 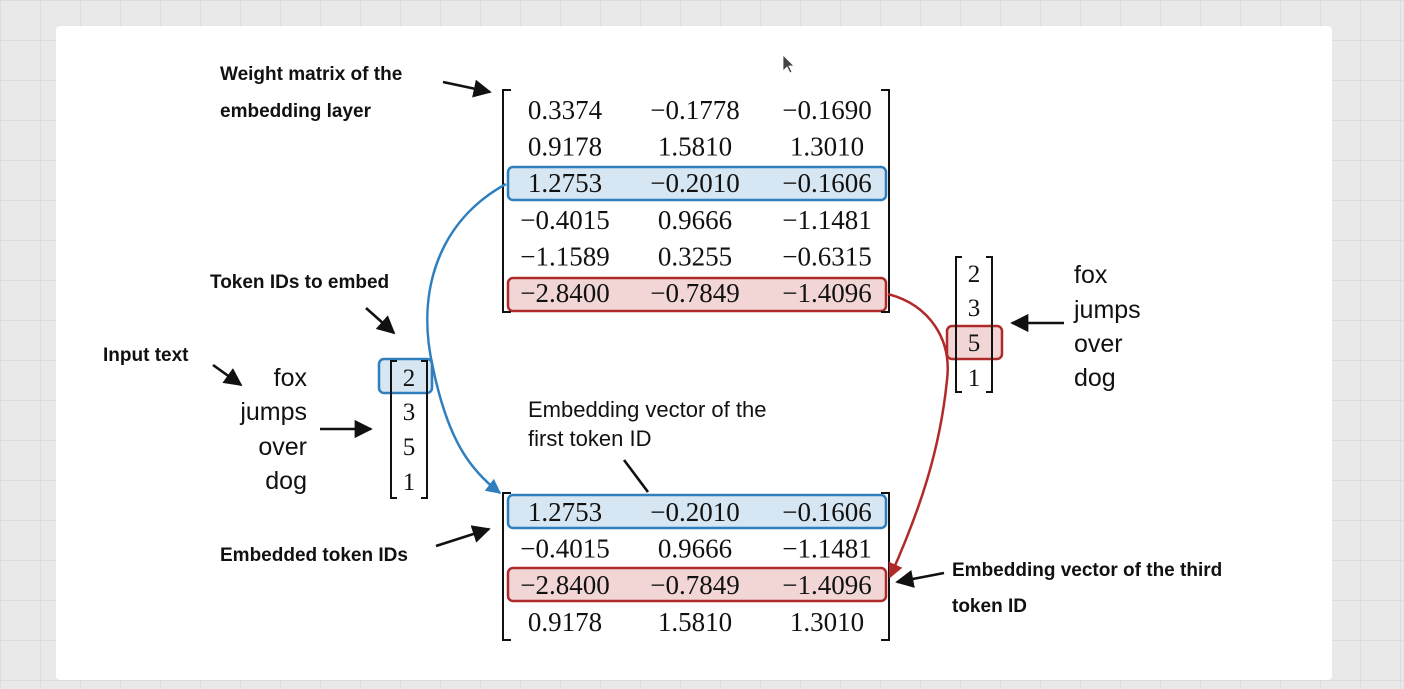 What do you see at coordinates (299, 282) in the screenshot?
I see `token-ids-to-embed-label: Token IDs to embed` at bounding box center [299, 282].